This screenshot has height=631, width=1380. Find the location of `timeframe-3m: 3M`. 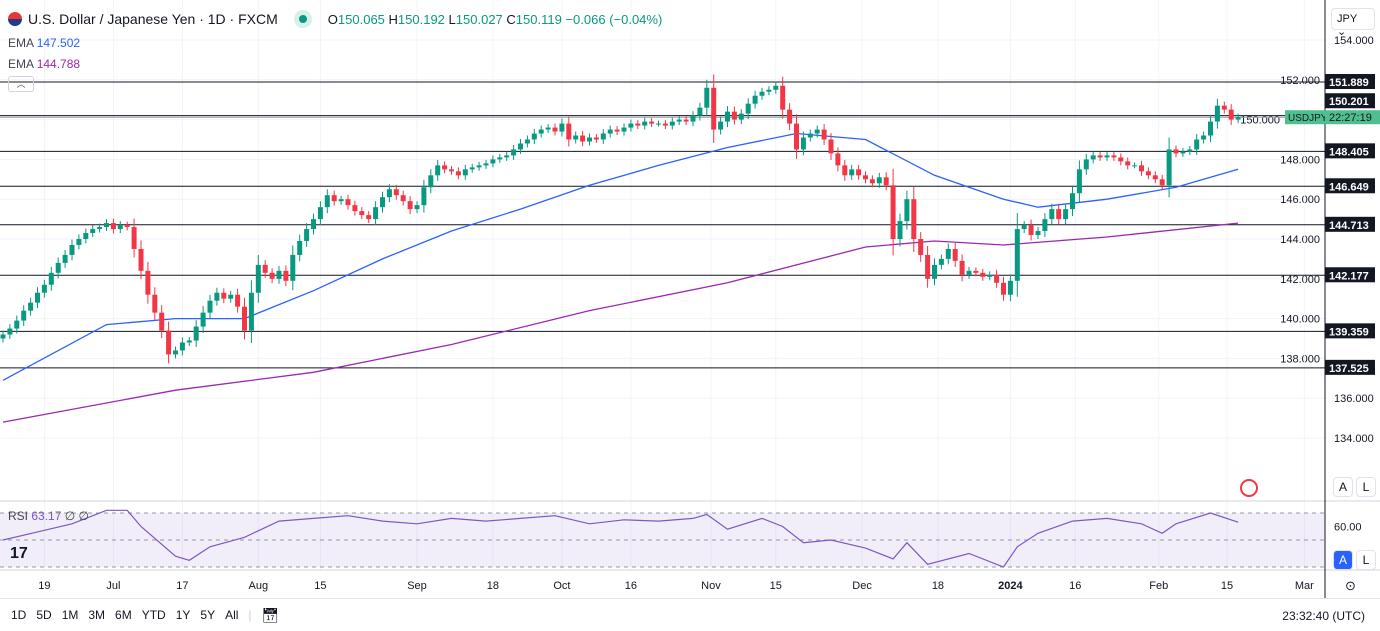

timeframe-3m: 3M is located at coordinates (97, 615).